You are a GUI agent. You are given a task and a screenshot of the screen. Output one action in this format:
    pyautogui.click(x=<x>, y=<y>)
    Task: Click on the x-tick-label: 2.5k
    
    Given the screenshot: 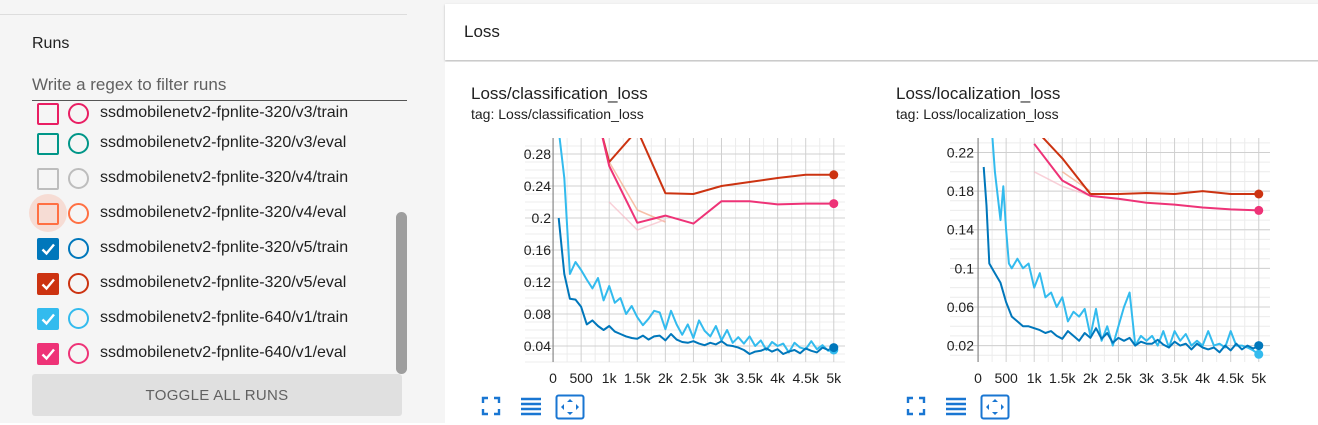 What is the action you would take?
    pyautogui.click(x=1118, y=378)
    